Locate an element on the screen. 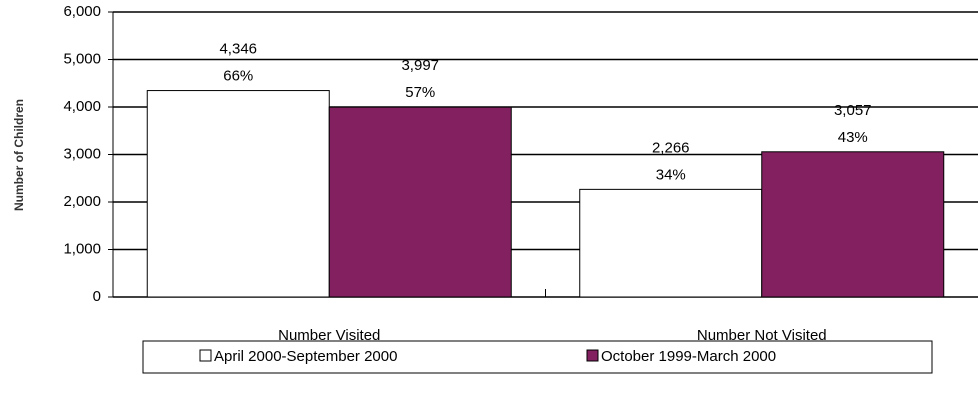  y-tick-label: 4,000 is located at coordinates (82, 106).